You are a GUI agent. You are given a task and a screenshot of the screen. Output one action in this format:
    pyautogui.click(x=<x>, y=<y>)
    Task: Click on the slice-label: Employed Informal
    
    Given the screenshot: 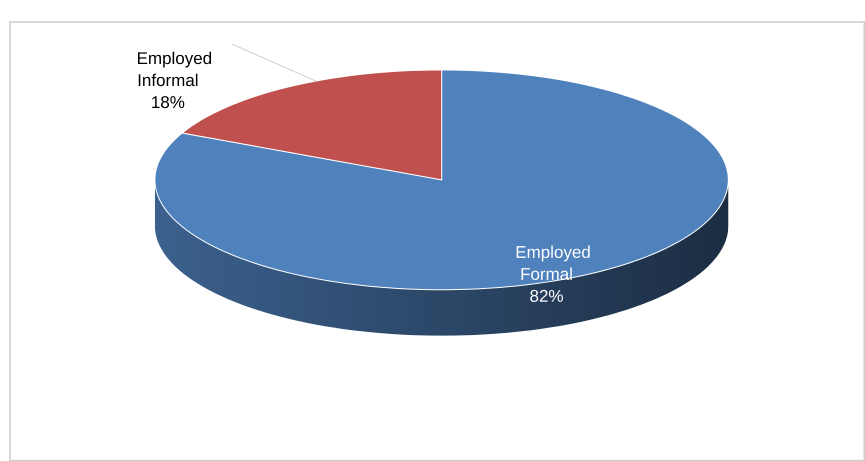 What is the action you would take?
    pyautogui.click(x=175, y=69)
    